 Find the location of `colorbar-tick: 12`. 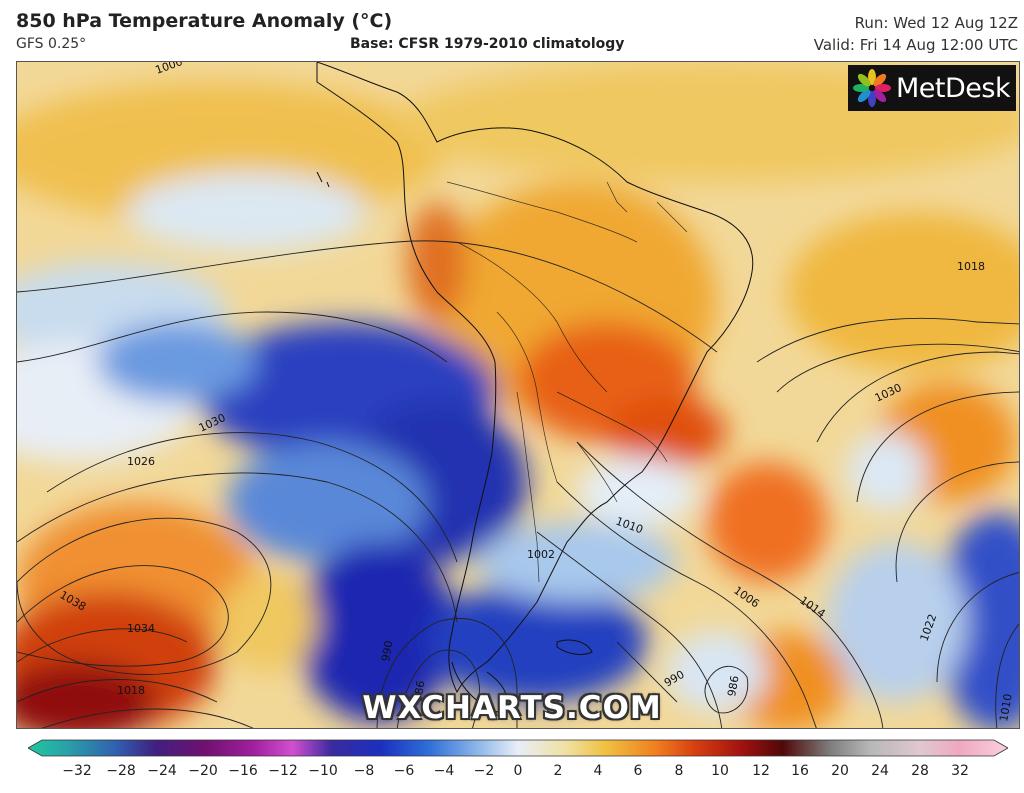

colorbar-tick: 12 is located at coordinates (761, 771).